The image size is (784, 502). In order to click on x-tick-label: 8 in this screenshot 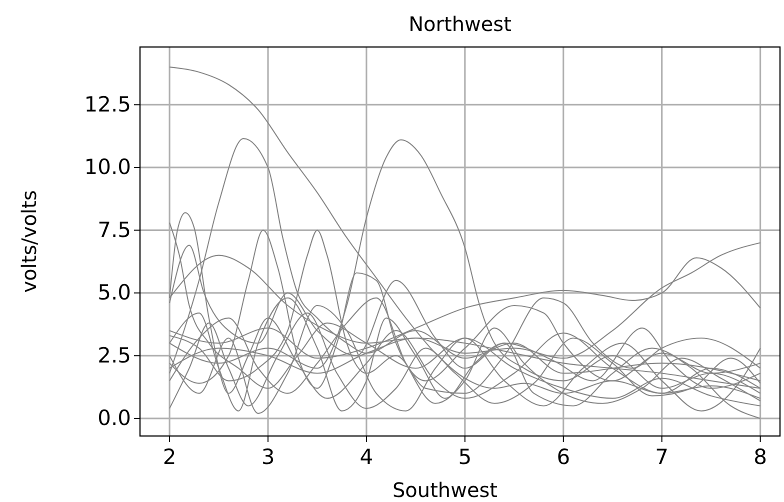, I will do `click(760, 456)`.